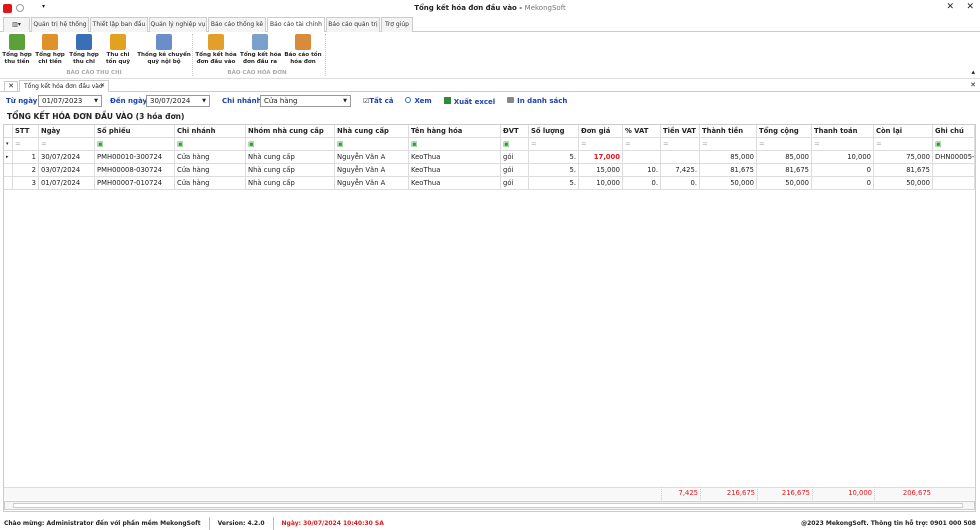  I want to click on menu-tab: Báo cáo thống kê, so click(237, 24).